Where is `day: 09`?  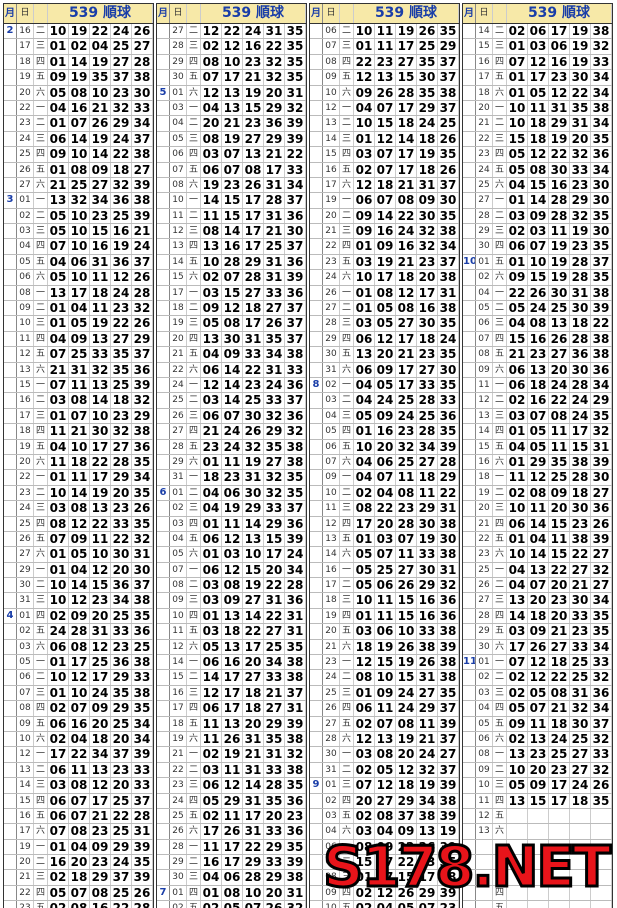
day: 09 is located at coordinates (331, 477).